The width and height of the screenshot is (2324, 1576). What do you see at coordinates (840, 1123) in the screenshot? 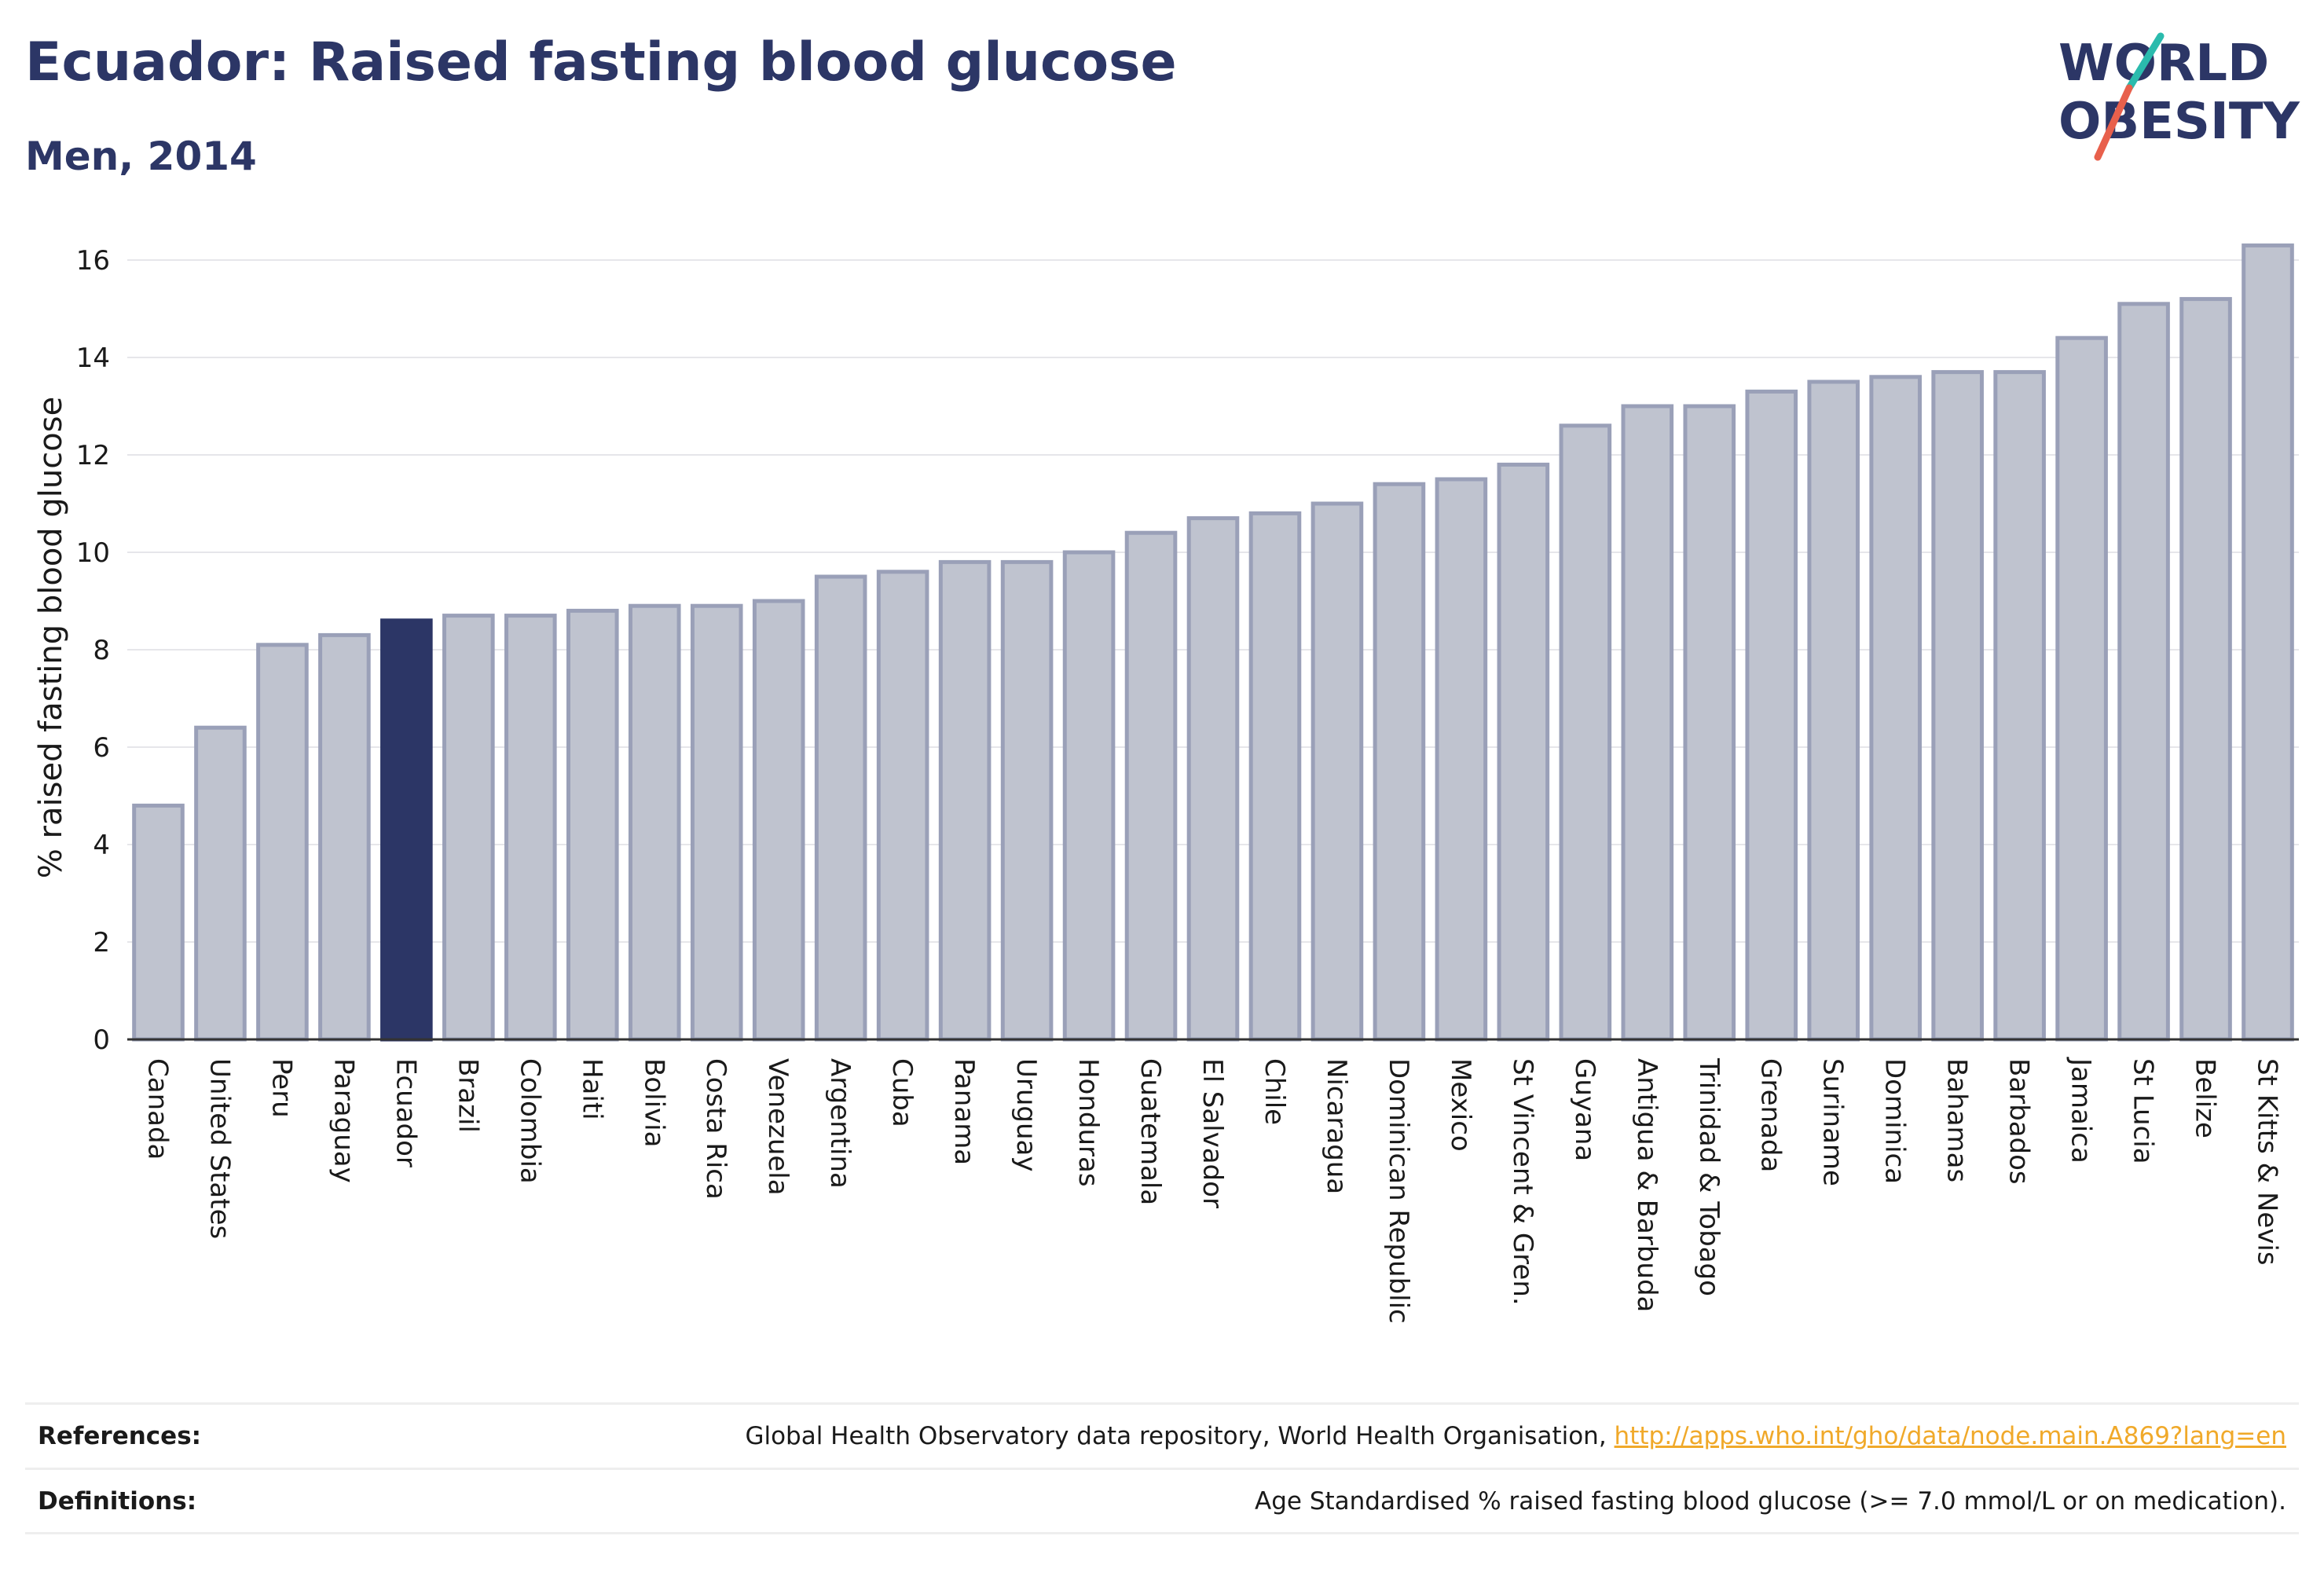
I see `x-tick-label: Argentina` at bounding box center [840, 1123].